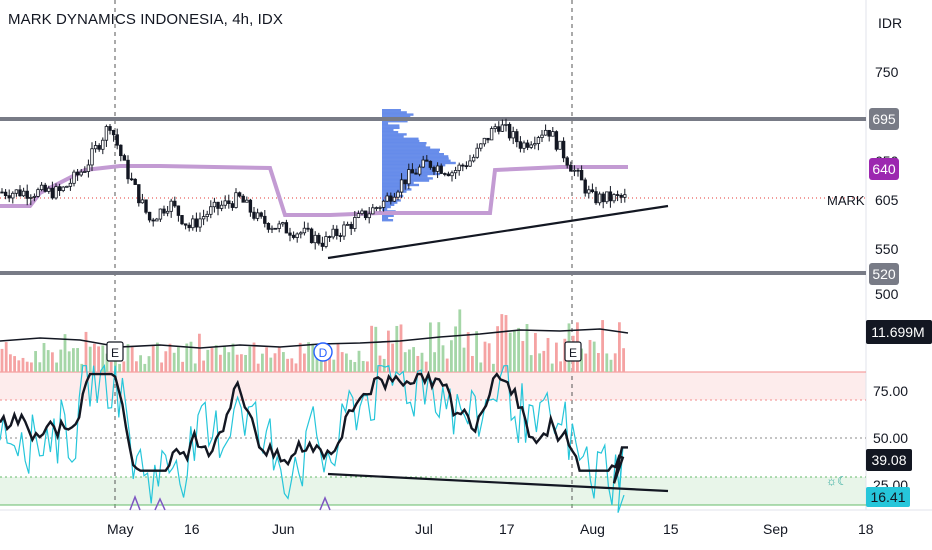 The height and width of the screenshot is (550, 932). What do you see at coordinates (884, 274) in the screenshot?
I see `svg-text: 520` at bounding box center [884, 274].